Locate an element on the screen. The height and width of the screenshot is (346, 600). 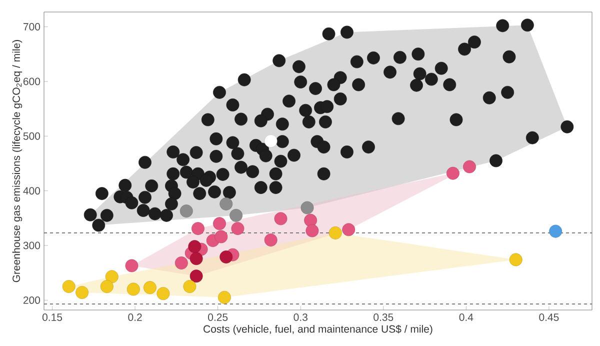
y-tick-label: 700 is located at coordinates (31, 26).